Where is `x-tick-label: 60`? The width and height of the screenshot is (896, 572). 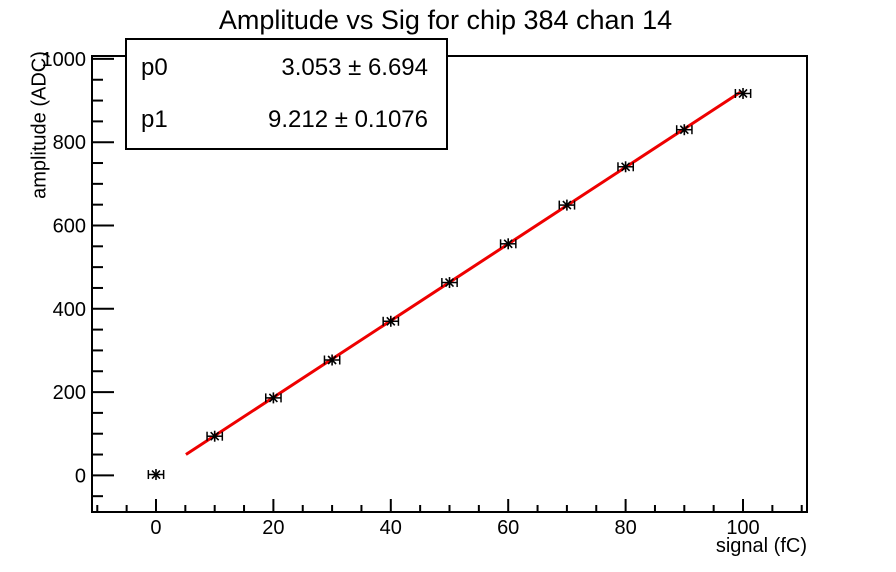
x-tick-label: 60 is located at coordinates (508, 528).